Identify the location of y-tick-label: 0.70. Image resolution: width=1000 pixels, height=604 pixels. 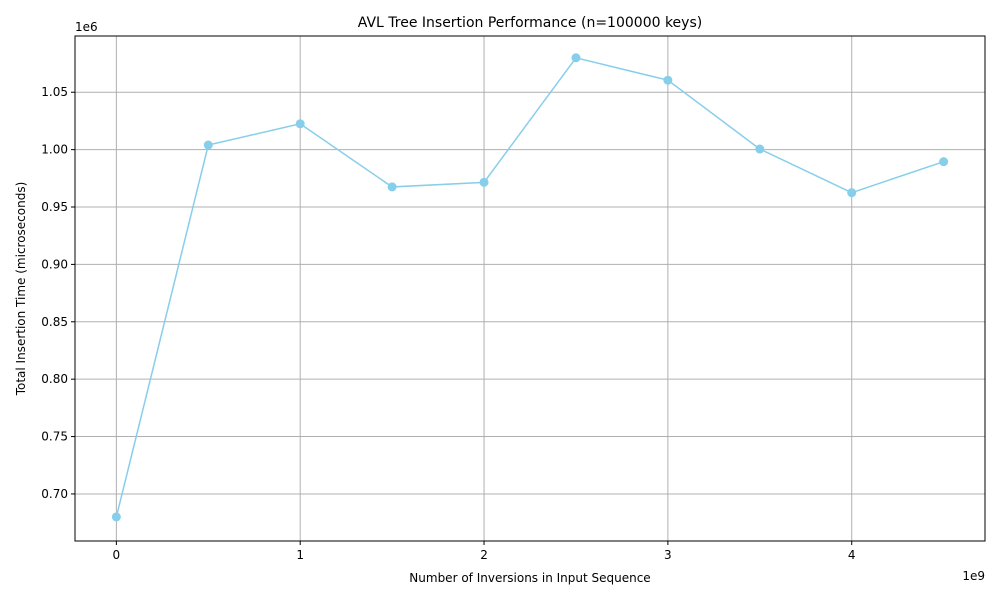
(54, 494).